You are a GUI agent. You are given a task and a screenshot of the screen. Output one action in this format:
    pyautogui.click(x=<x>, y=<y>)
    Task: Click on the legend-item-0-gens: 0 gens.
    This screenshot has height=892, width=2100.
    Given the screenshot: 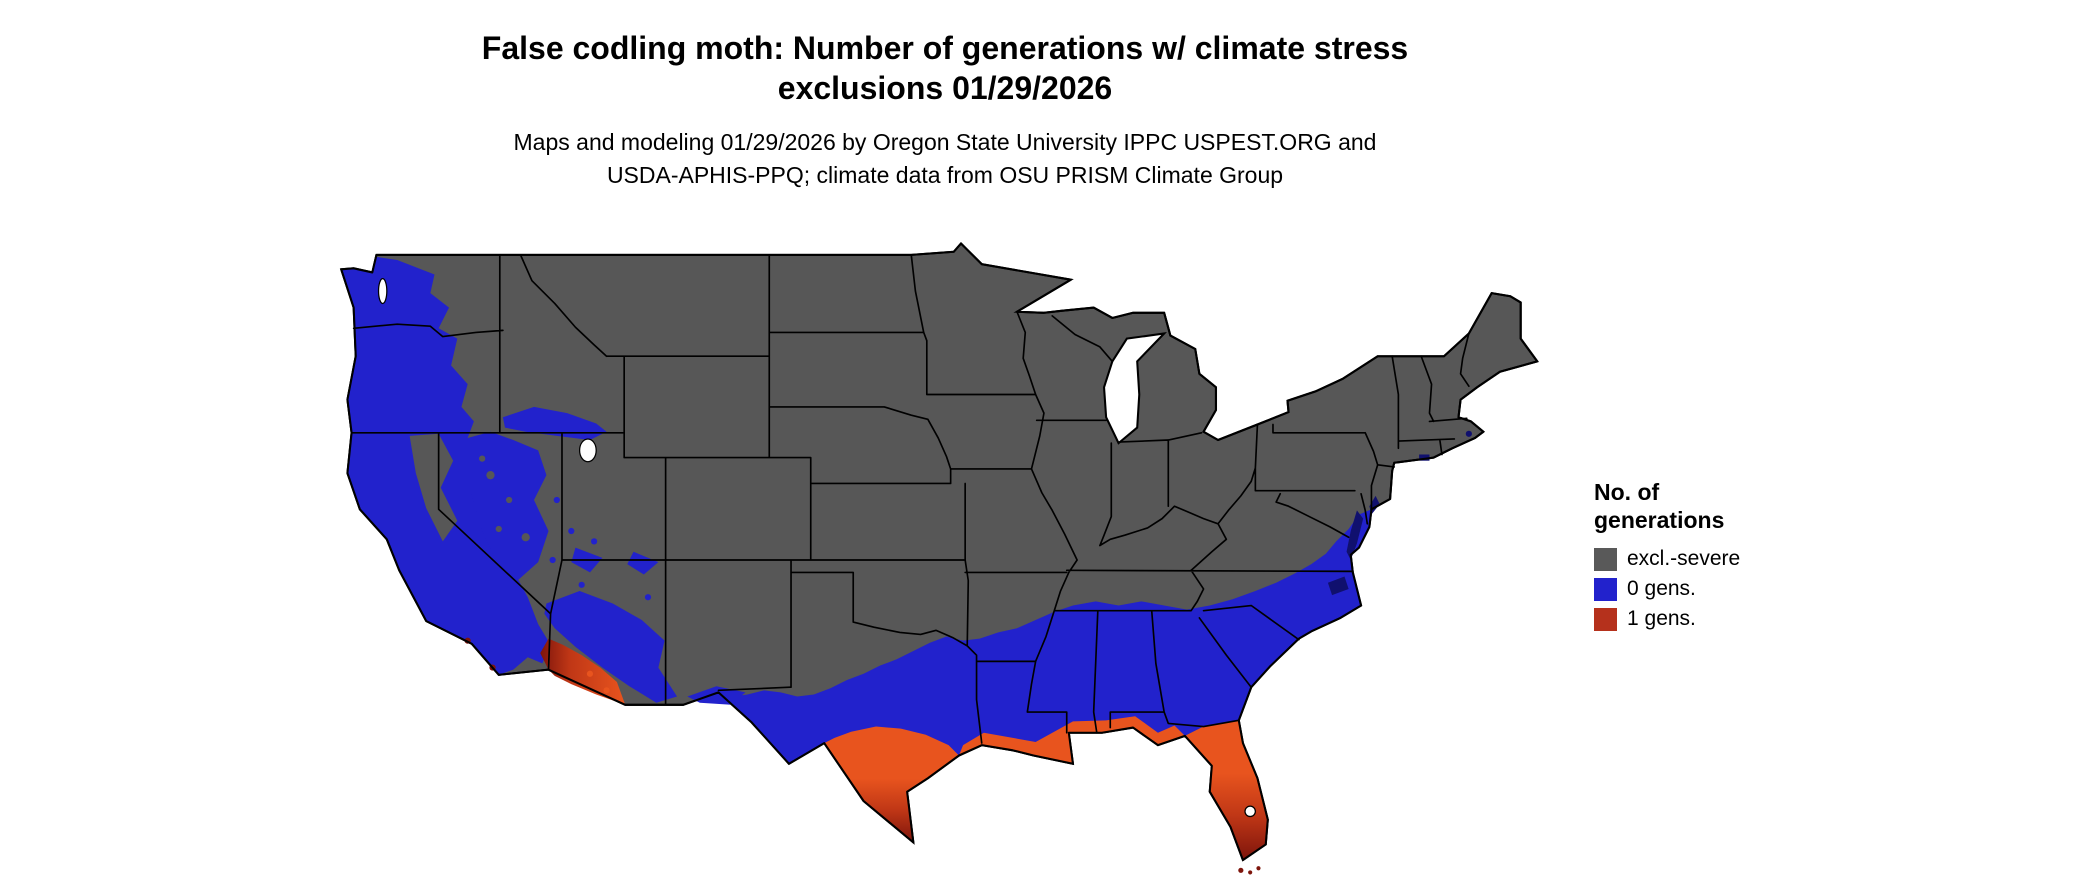 What is the action you would take?
    pyautogui.click(x=1724, y=589)
    